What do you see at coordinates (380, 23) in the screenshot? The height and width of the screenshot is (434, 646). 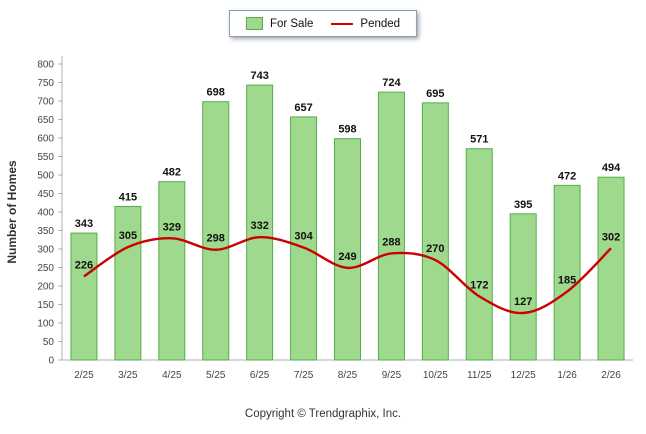 I see `legend-label-pended: Pended` at bounding box center [380, 23].